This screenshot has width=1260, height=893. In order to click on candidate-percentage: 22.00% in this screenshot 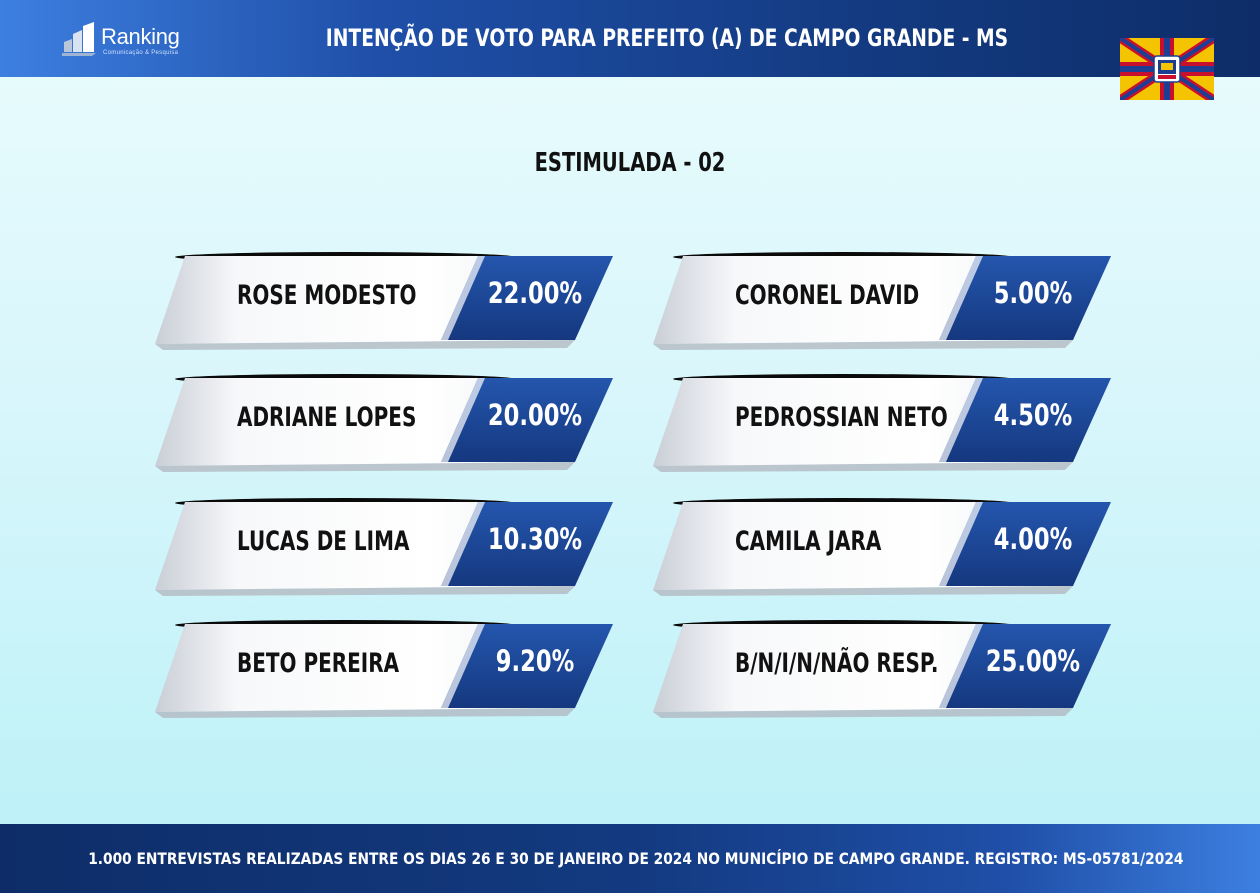, I will do `click(535, 293)`.